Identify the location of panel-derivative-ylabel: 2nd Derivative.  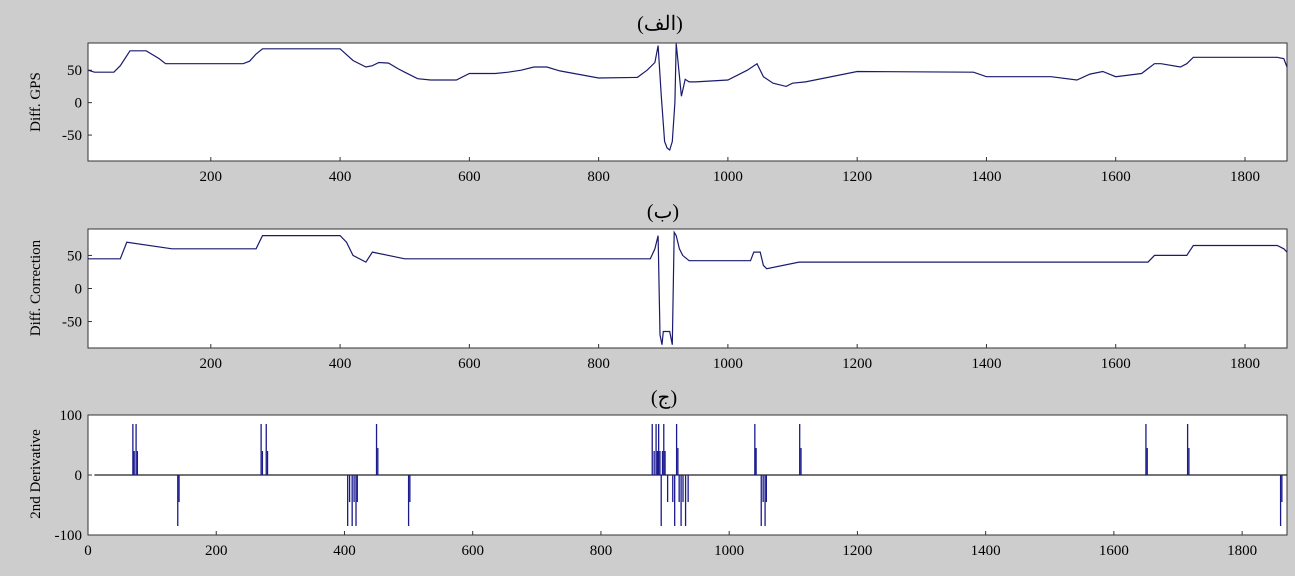
(36, 474).